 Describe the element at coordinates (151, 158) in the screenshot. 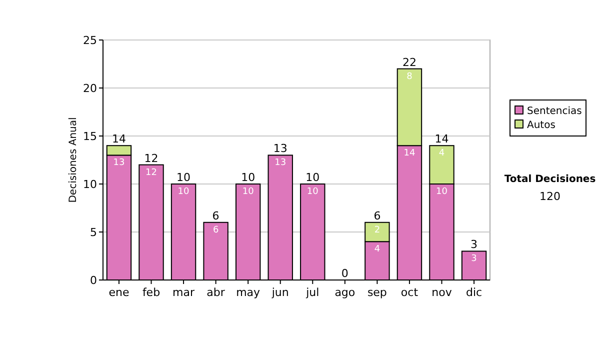

I see `total-label: 12` at that location.